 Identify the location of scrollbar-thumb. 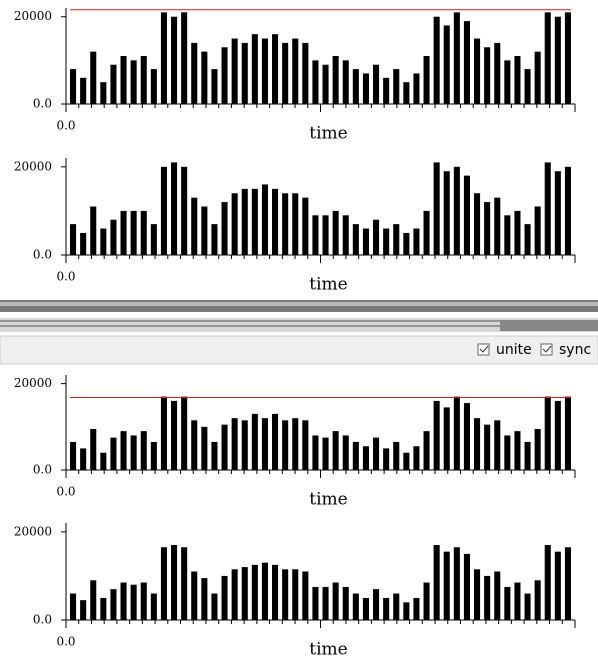
(549, 325).